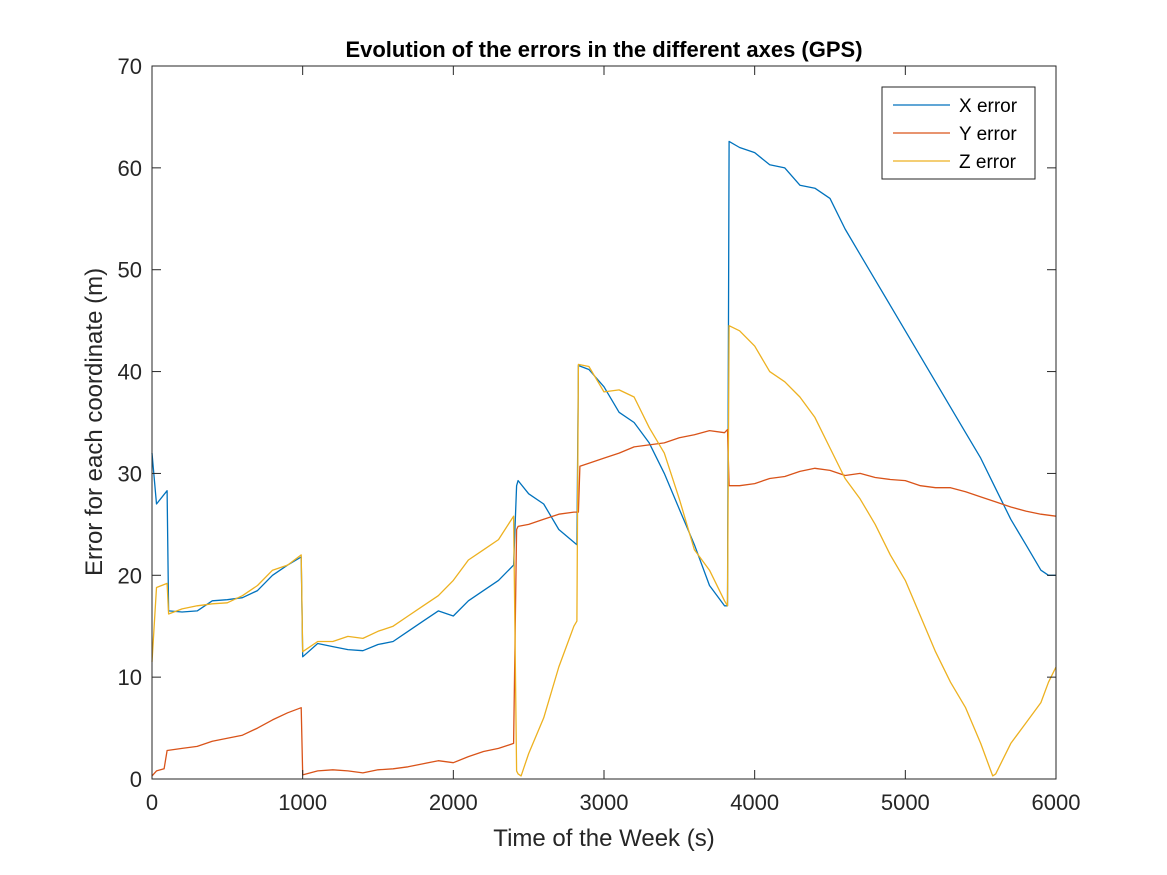  What do you see at coordinates (130, 168) in the screenshot?
I see `y-tick-label: 60` at bounding box center [130, 168].